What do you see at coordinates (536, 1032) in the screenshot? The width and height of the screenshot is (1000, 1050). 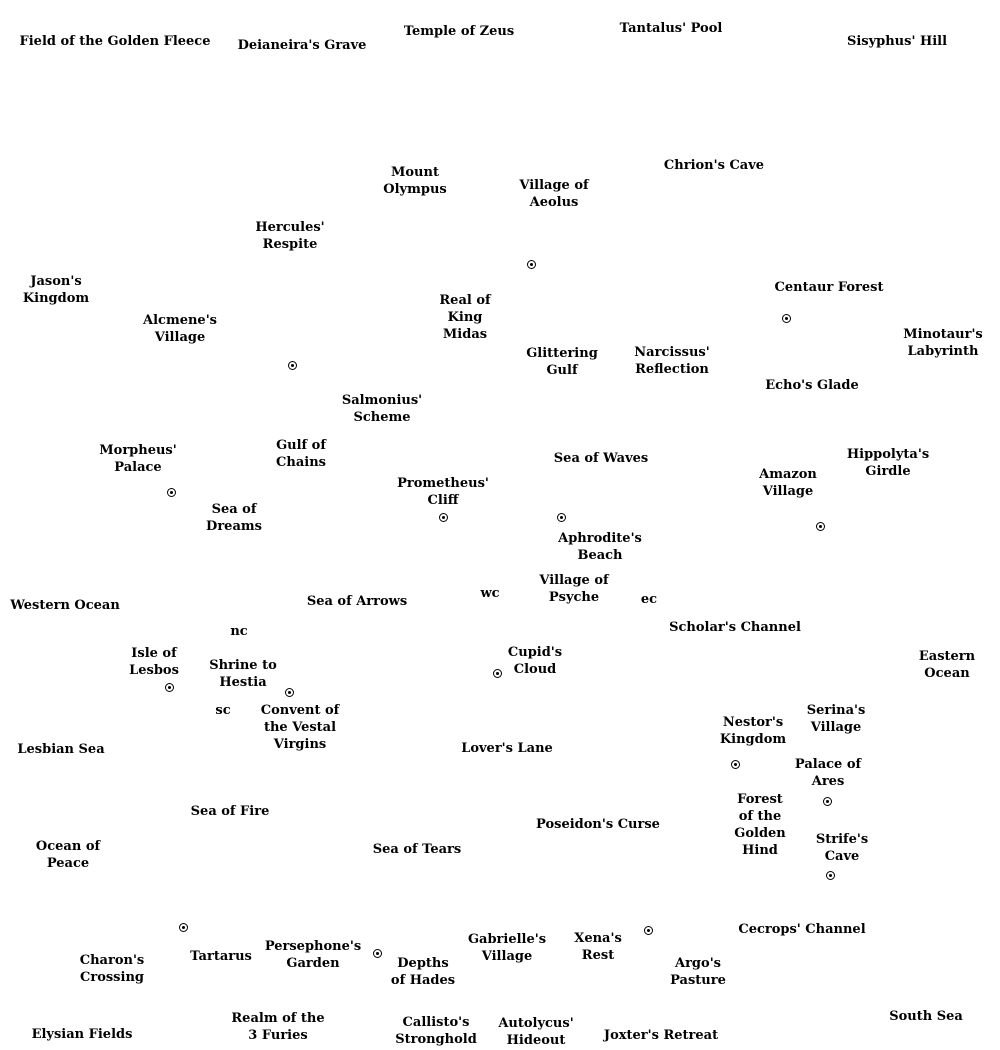 I see `place-autolycus-hideout: Autolycus' Hideout` at bounding box center [536, 1032].